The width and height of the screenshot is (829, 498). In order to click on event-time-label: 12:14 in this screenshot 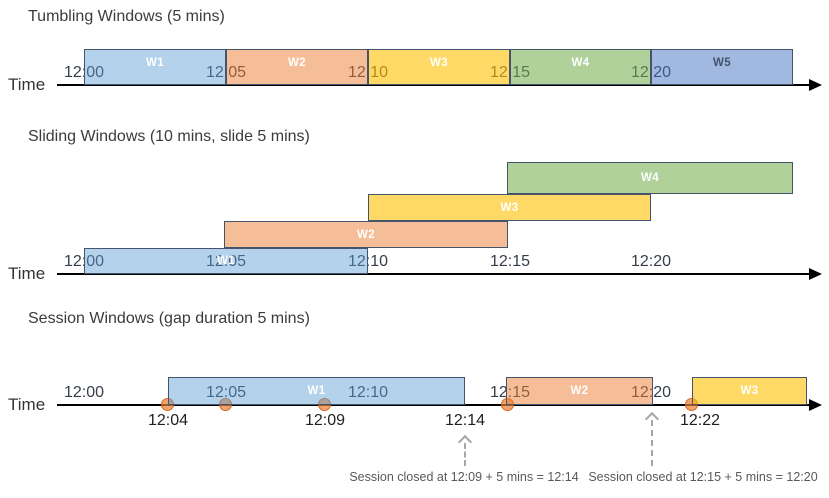, I will do `click(465, 420)`.